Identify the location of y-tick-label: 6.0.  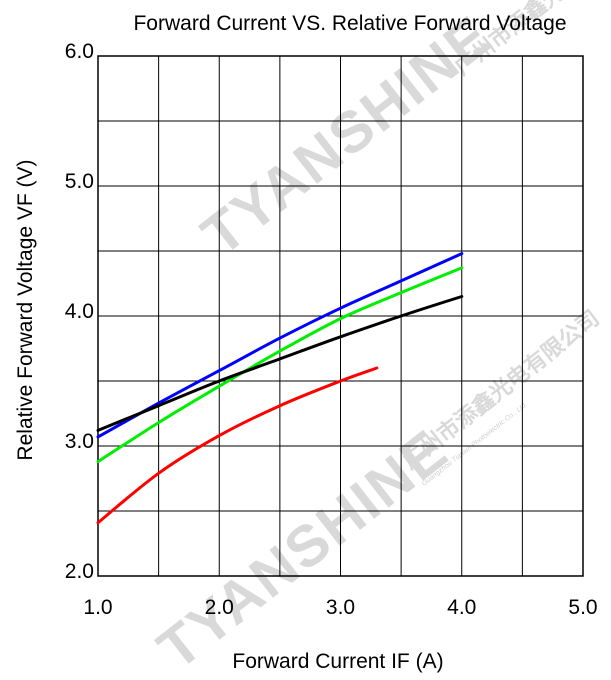
(79, 51).